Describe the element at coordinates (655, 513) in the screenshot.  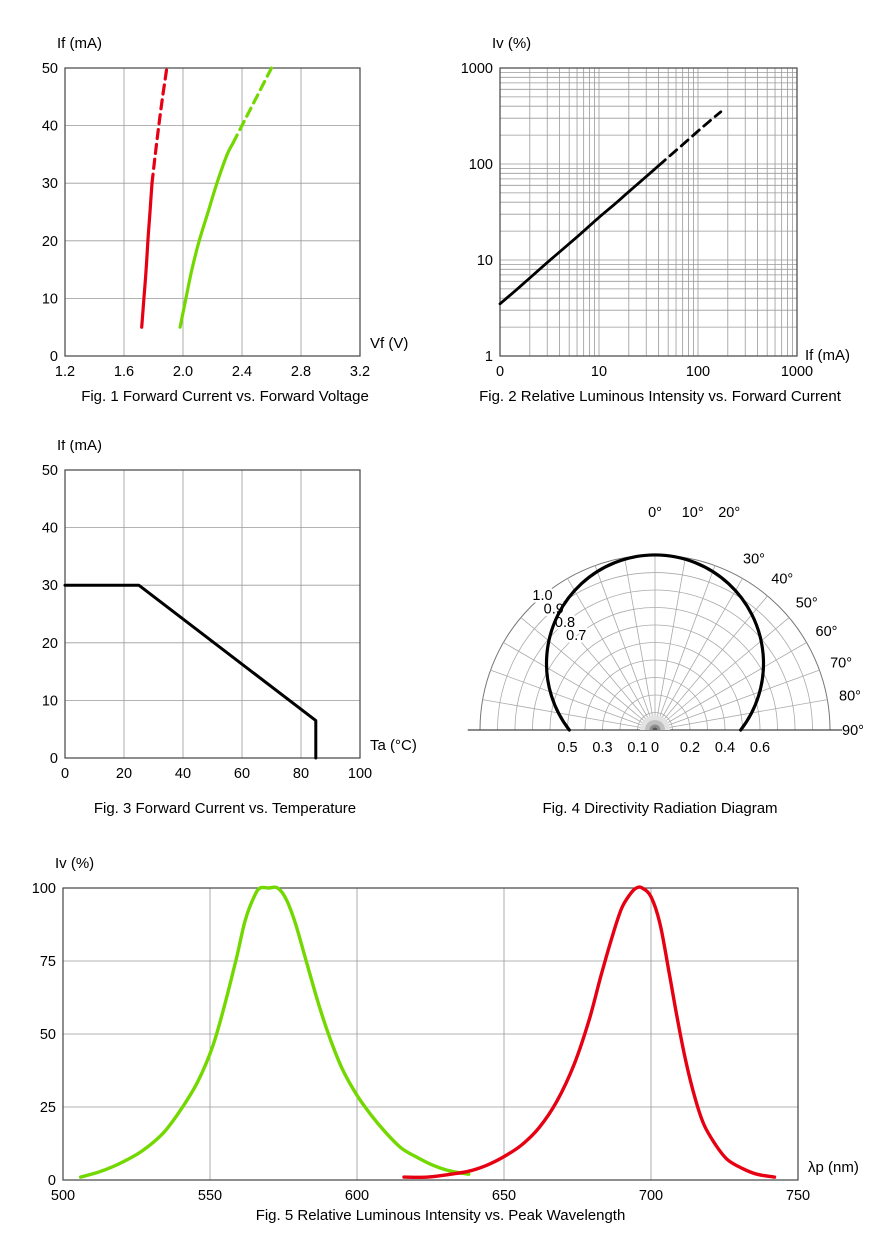
I see `svg-text: 0°` at that location.